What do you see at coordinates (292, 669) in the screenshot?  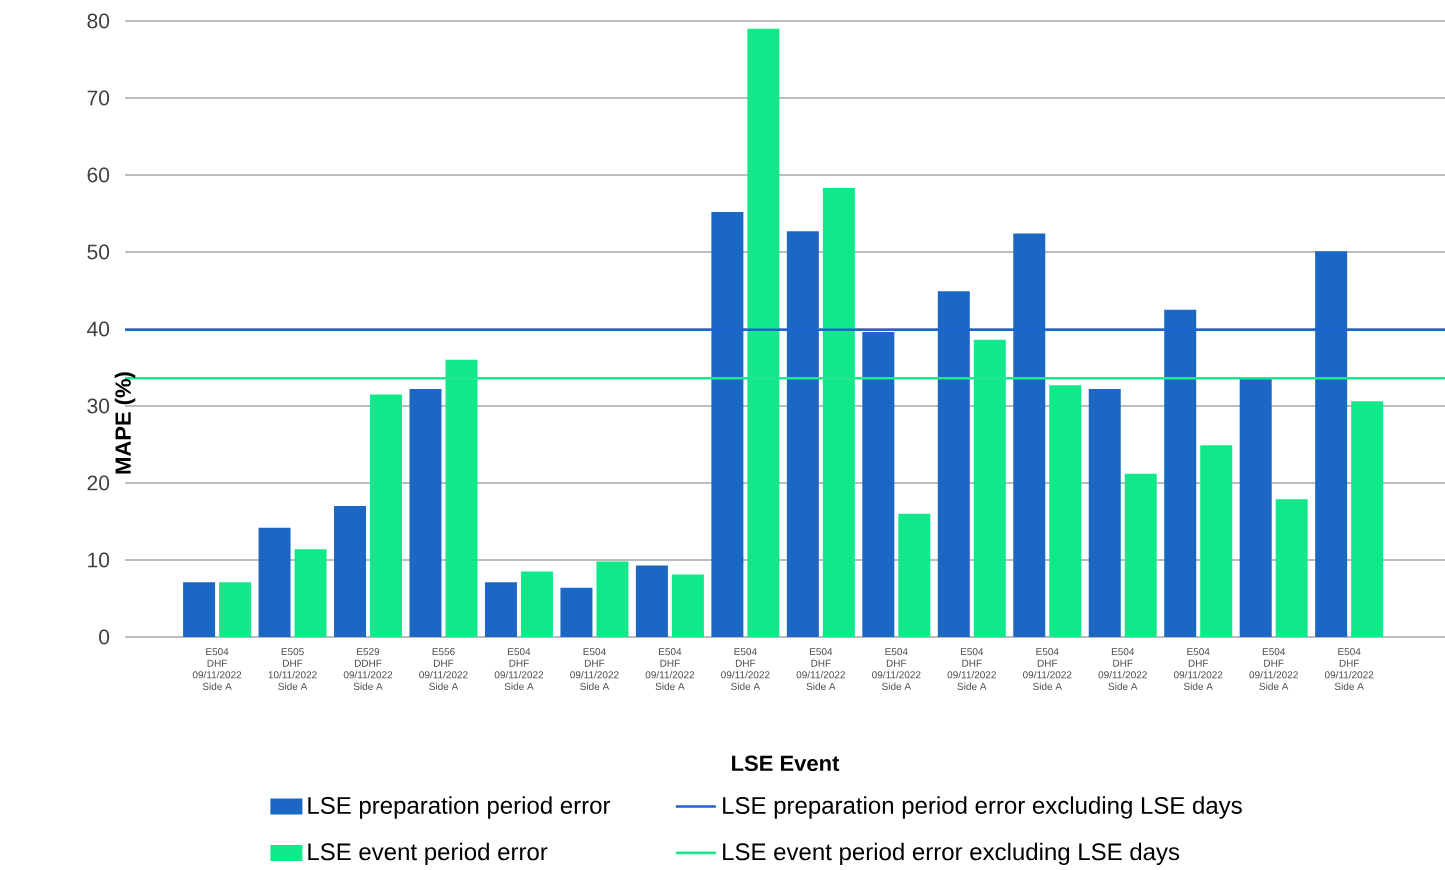 I see `x-tick-label: E505 DHF 10/11/2022 Side A` at bounding box center [292, 669].